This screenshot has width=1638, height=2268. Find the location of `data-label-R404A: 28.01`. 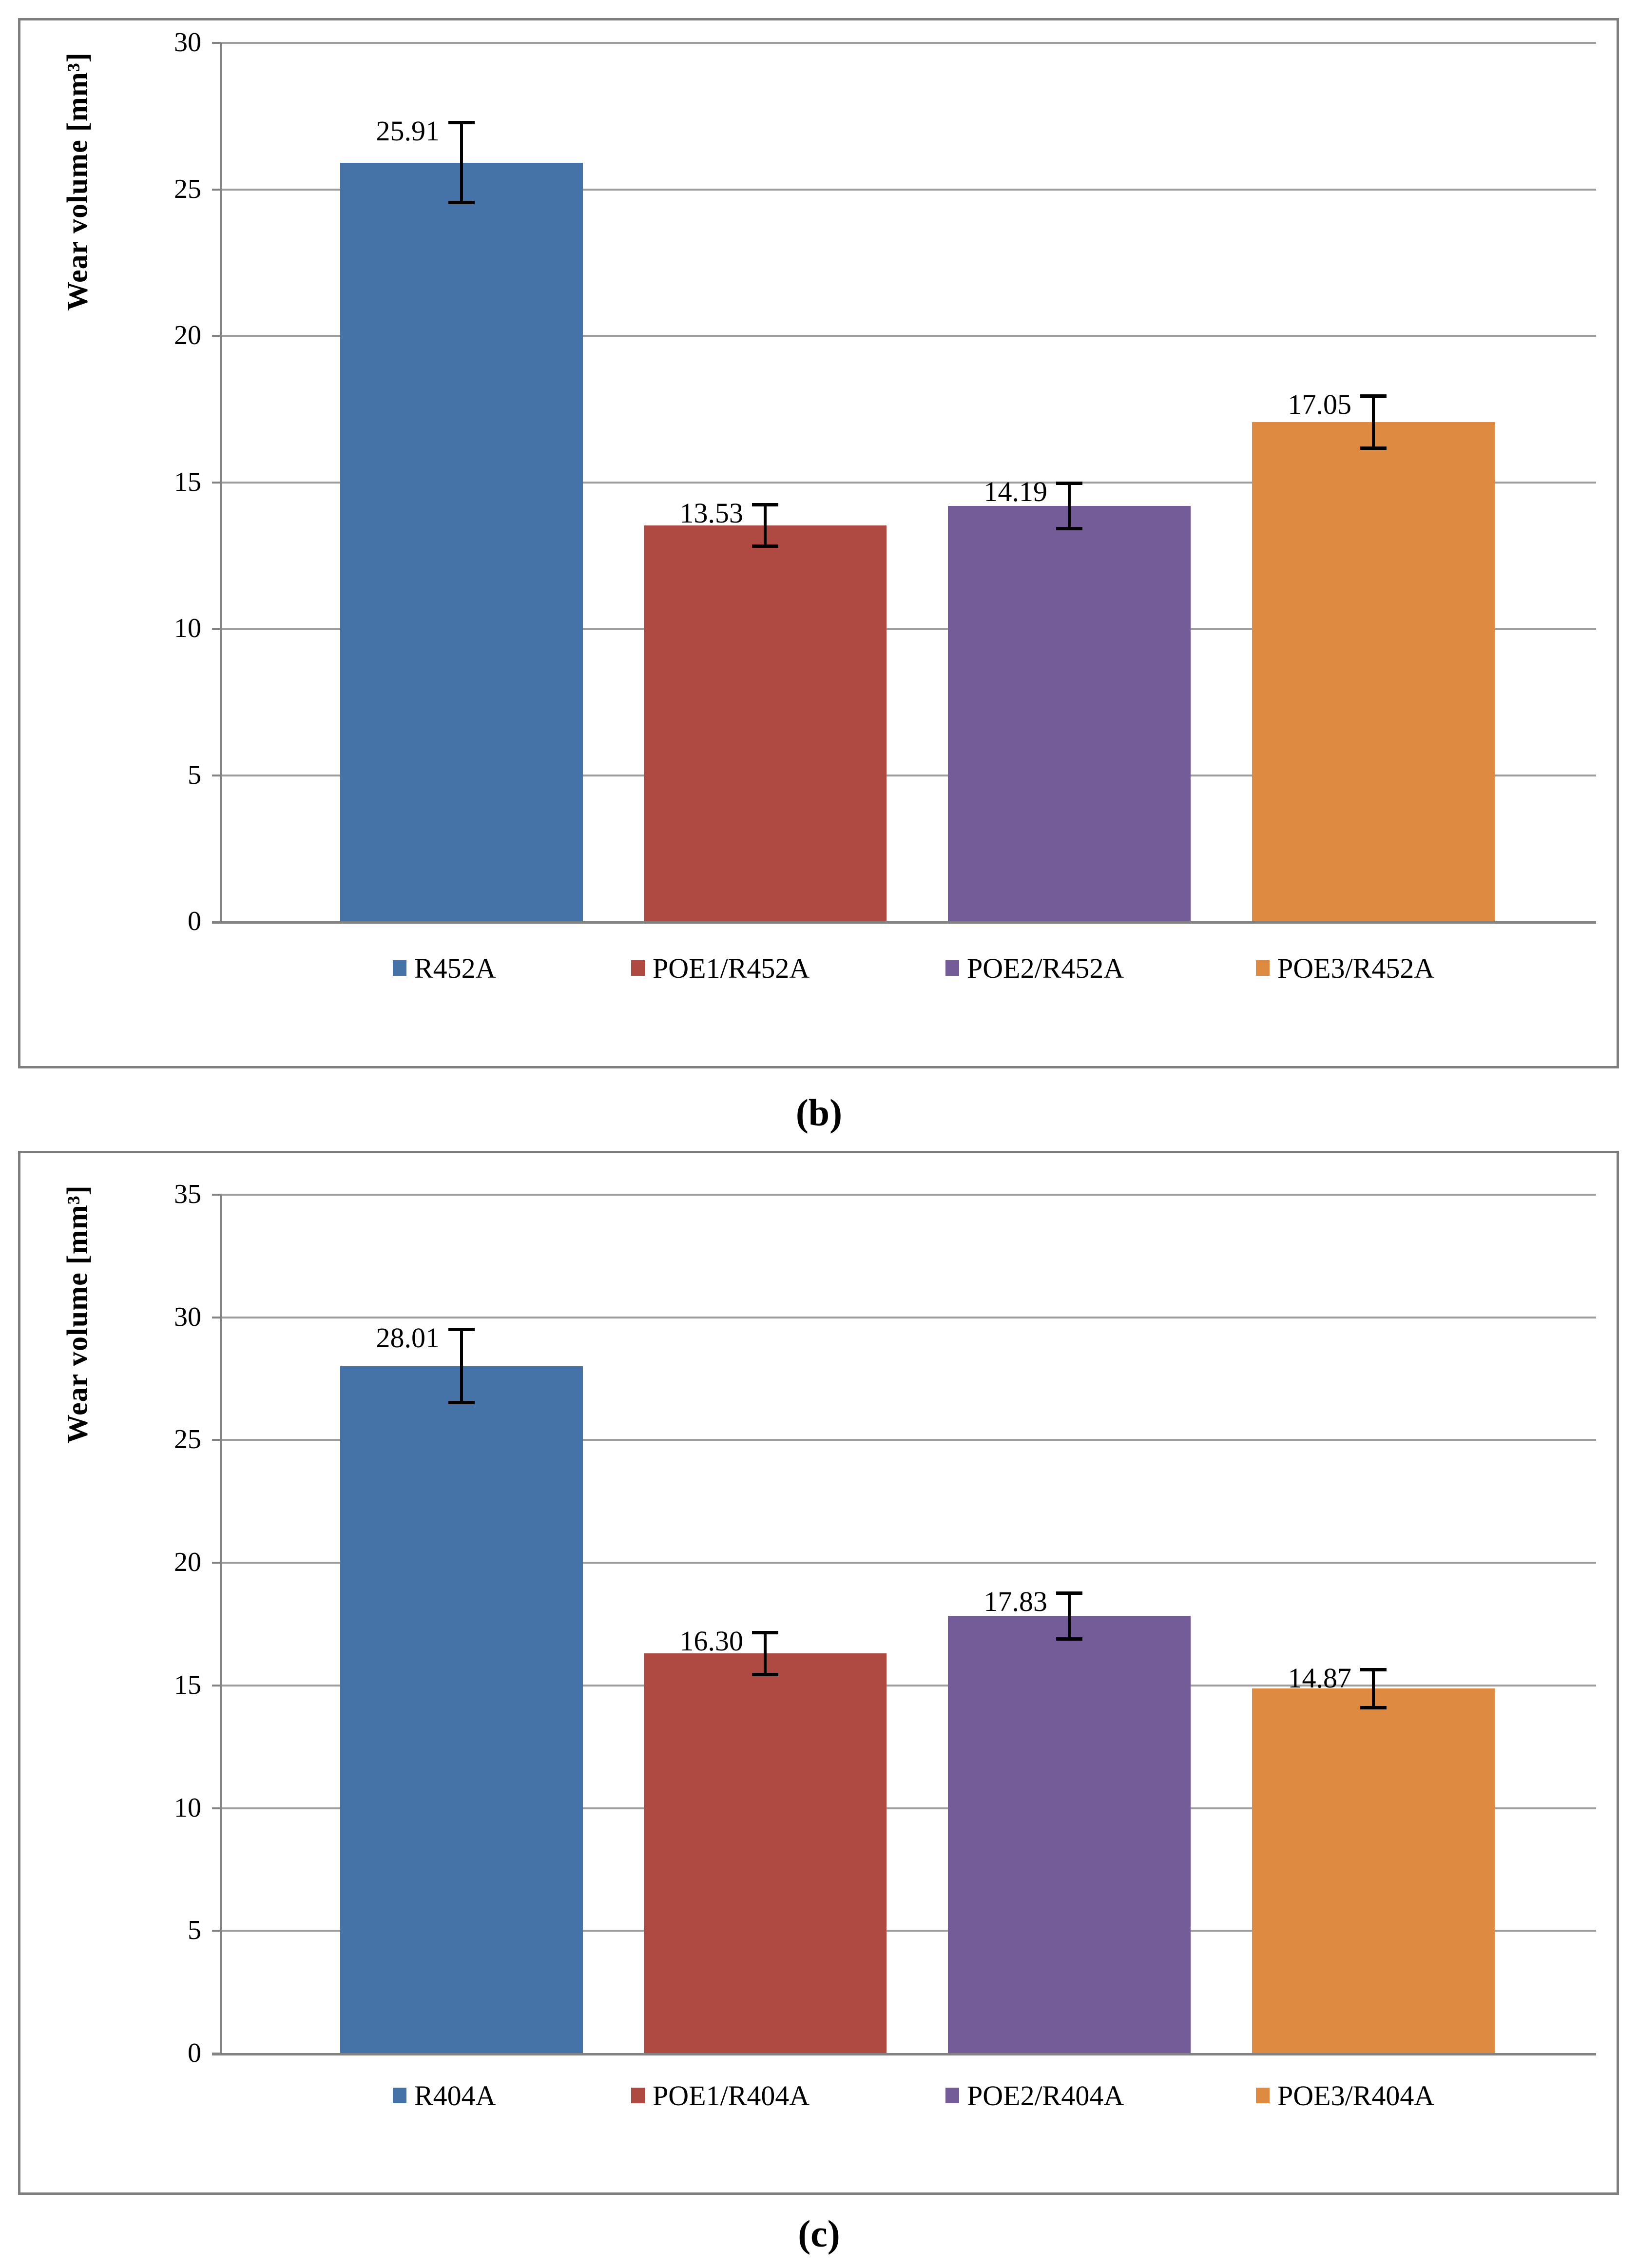

data-label-R404A: 28.01 is located at coordinates (408, 1338).